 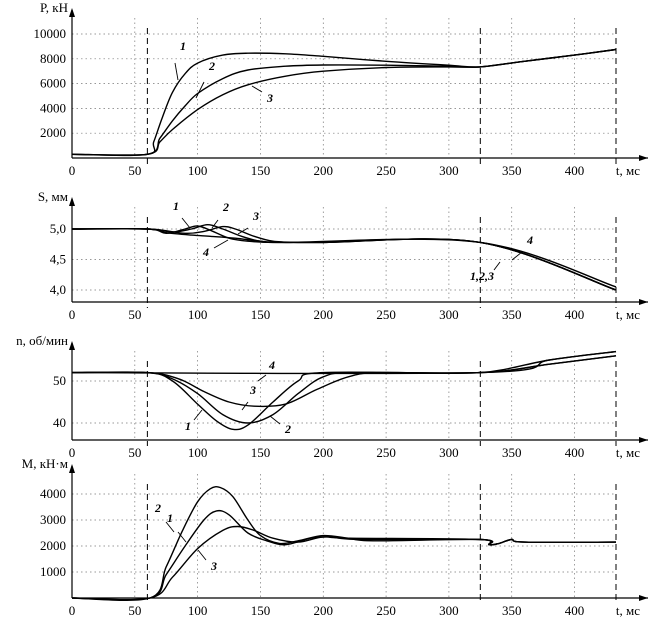 What do you see at coordinates (53, 83) in the screenshot?
I see `y-tick-label: 6000` at bounding box center [53, 83].